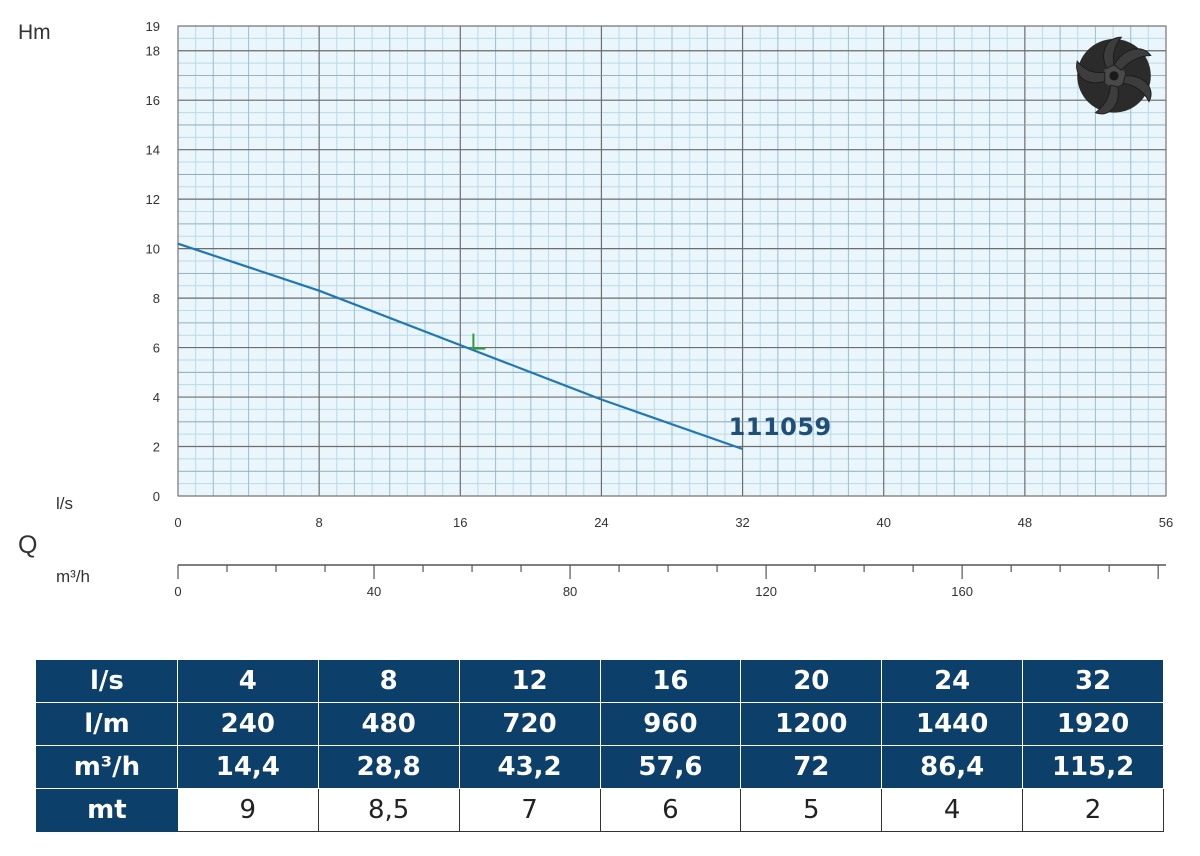 Image resolution: width=1200 pixels, height=856 pixels. Describe the element at coordinates (952, 767) in the screenshot. I see `table-cell: 86,4` at that location.